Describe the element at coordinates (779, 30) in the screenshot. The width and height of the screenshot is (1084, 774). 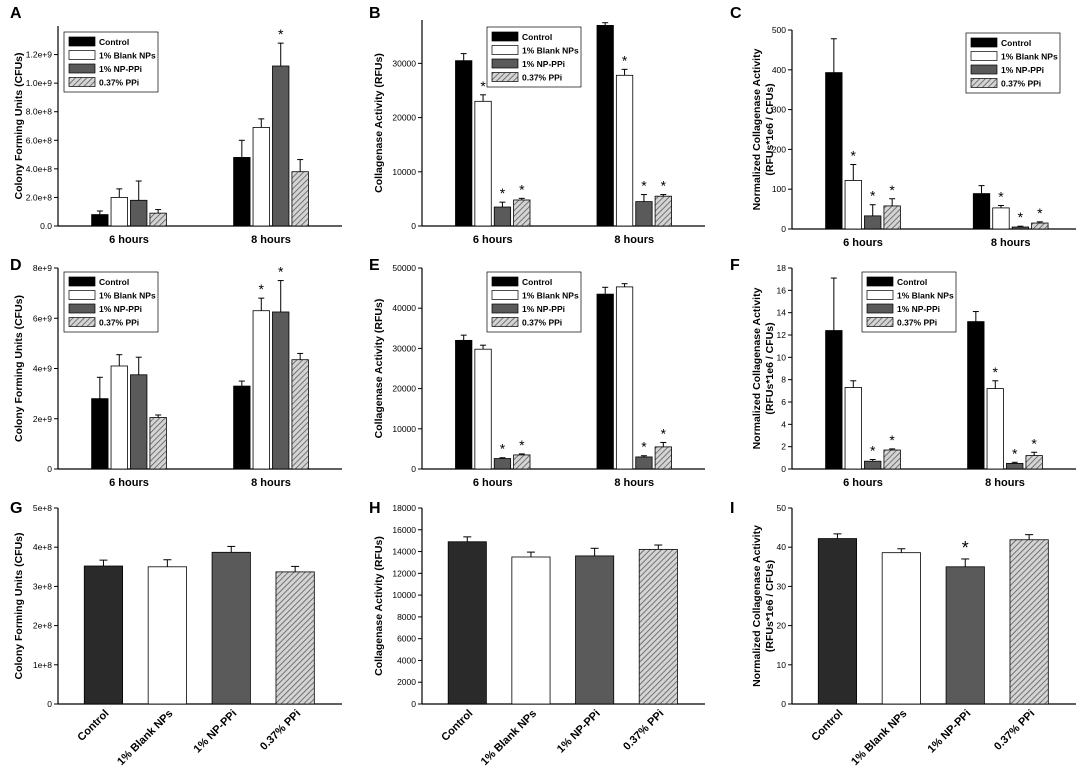
I see `y-tick-label: 500` at that location.